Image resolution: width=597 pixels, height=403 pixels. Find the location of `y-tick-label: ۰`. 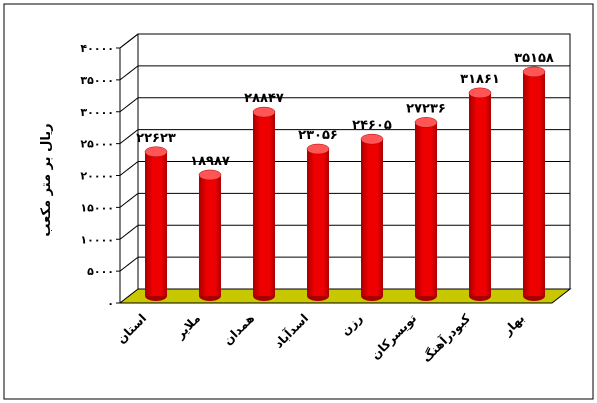

y-tick-label: ۰ is located at coordinates (110, 303).